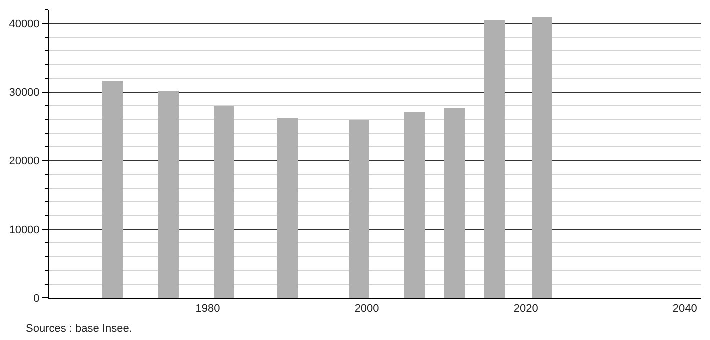 This screenshot has width=710, height=340. I want to click on y-tick-label: 0, so click(37, 298).